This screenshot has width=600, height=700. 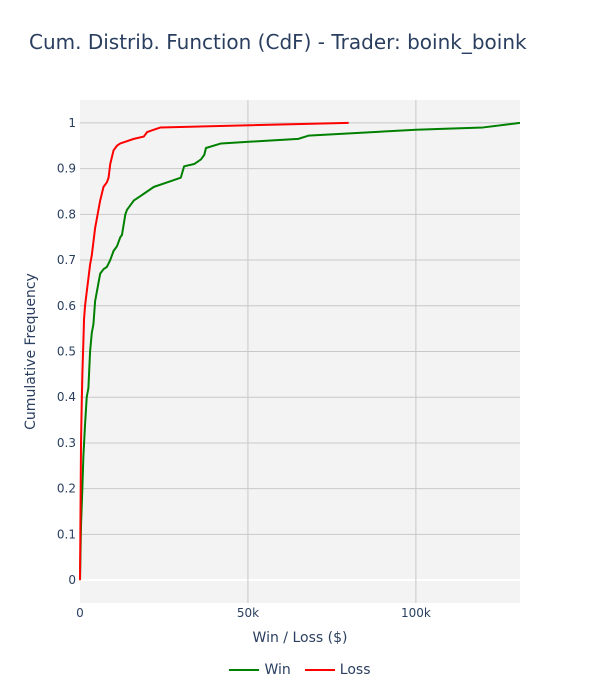 I want to click on y-tick-label: 0.3, so click(x=66, y=443).